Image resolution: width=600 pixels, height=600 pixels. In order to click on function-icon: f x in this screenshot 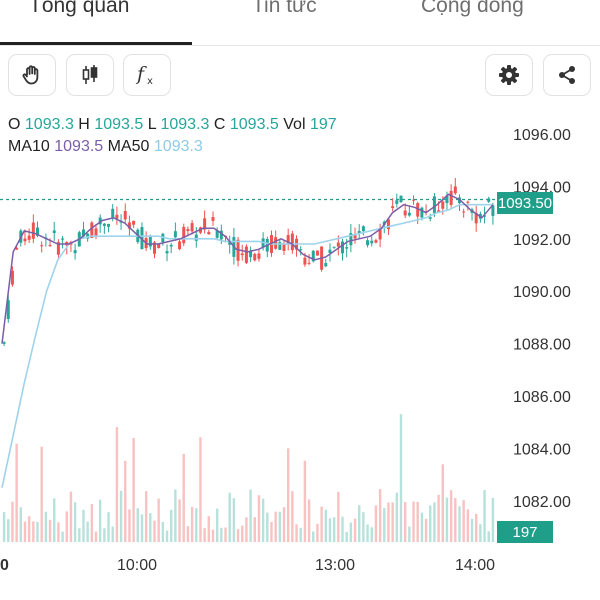, I will do `click(144, 75)`.